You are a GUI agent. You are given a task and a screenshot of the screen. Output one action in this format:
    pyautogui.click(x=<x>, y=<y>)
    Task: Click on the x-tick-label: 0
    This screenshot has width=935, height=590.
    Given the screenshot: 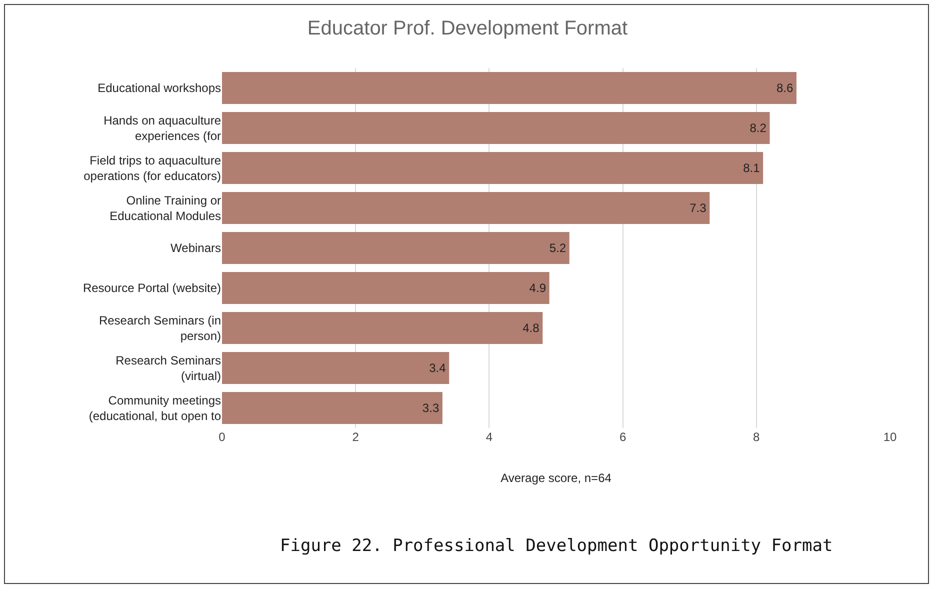 What is the action you would take?
    pyautogui.click(x=222, y=437)
    